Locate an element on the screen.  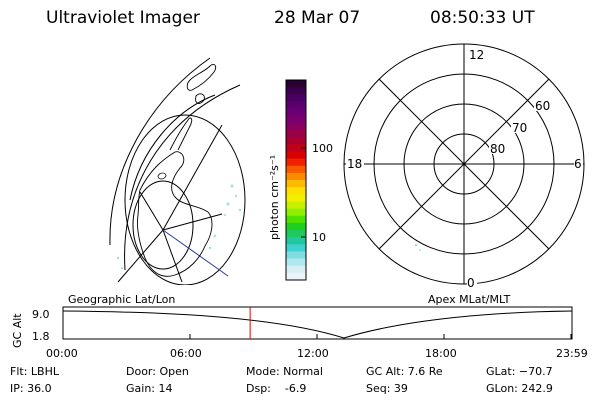
polar-speckles is located at coordinates (417, 247).